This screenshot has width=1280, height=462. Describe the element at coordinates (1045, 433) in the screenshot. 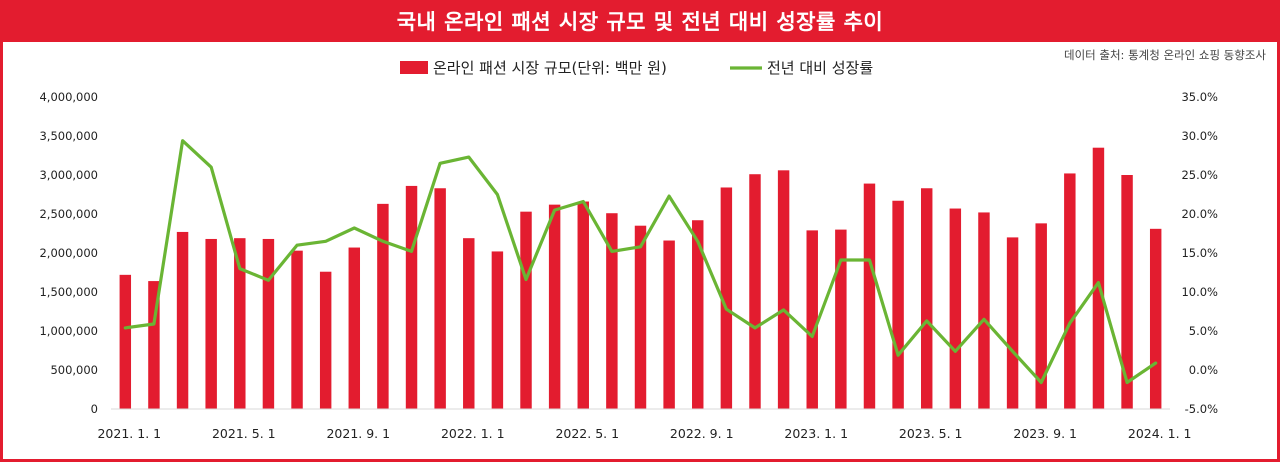

I see `x-tick-label: 2023. 9. 1` at that location.